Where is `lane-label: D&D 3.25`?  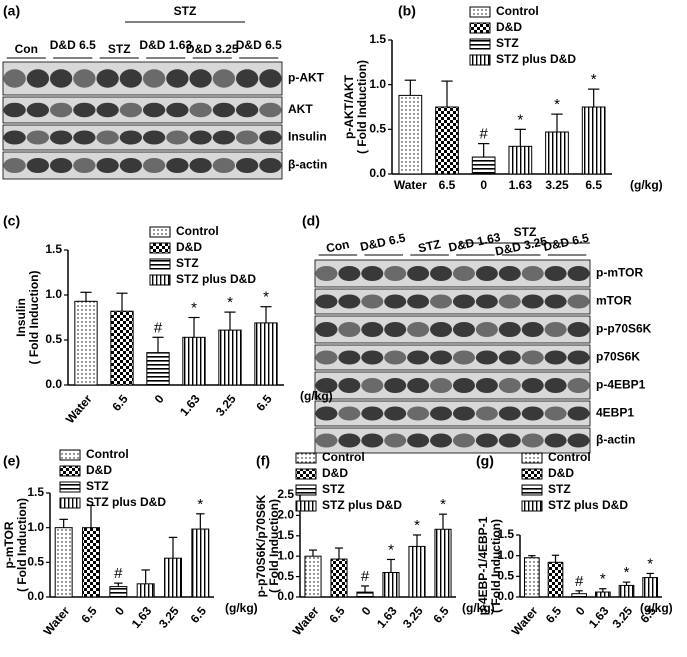 lane-label: D&D 3.25 is located at coordinates (212, 49).